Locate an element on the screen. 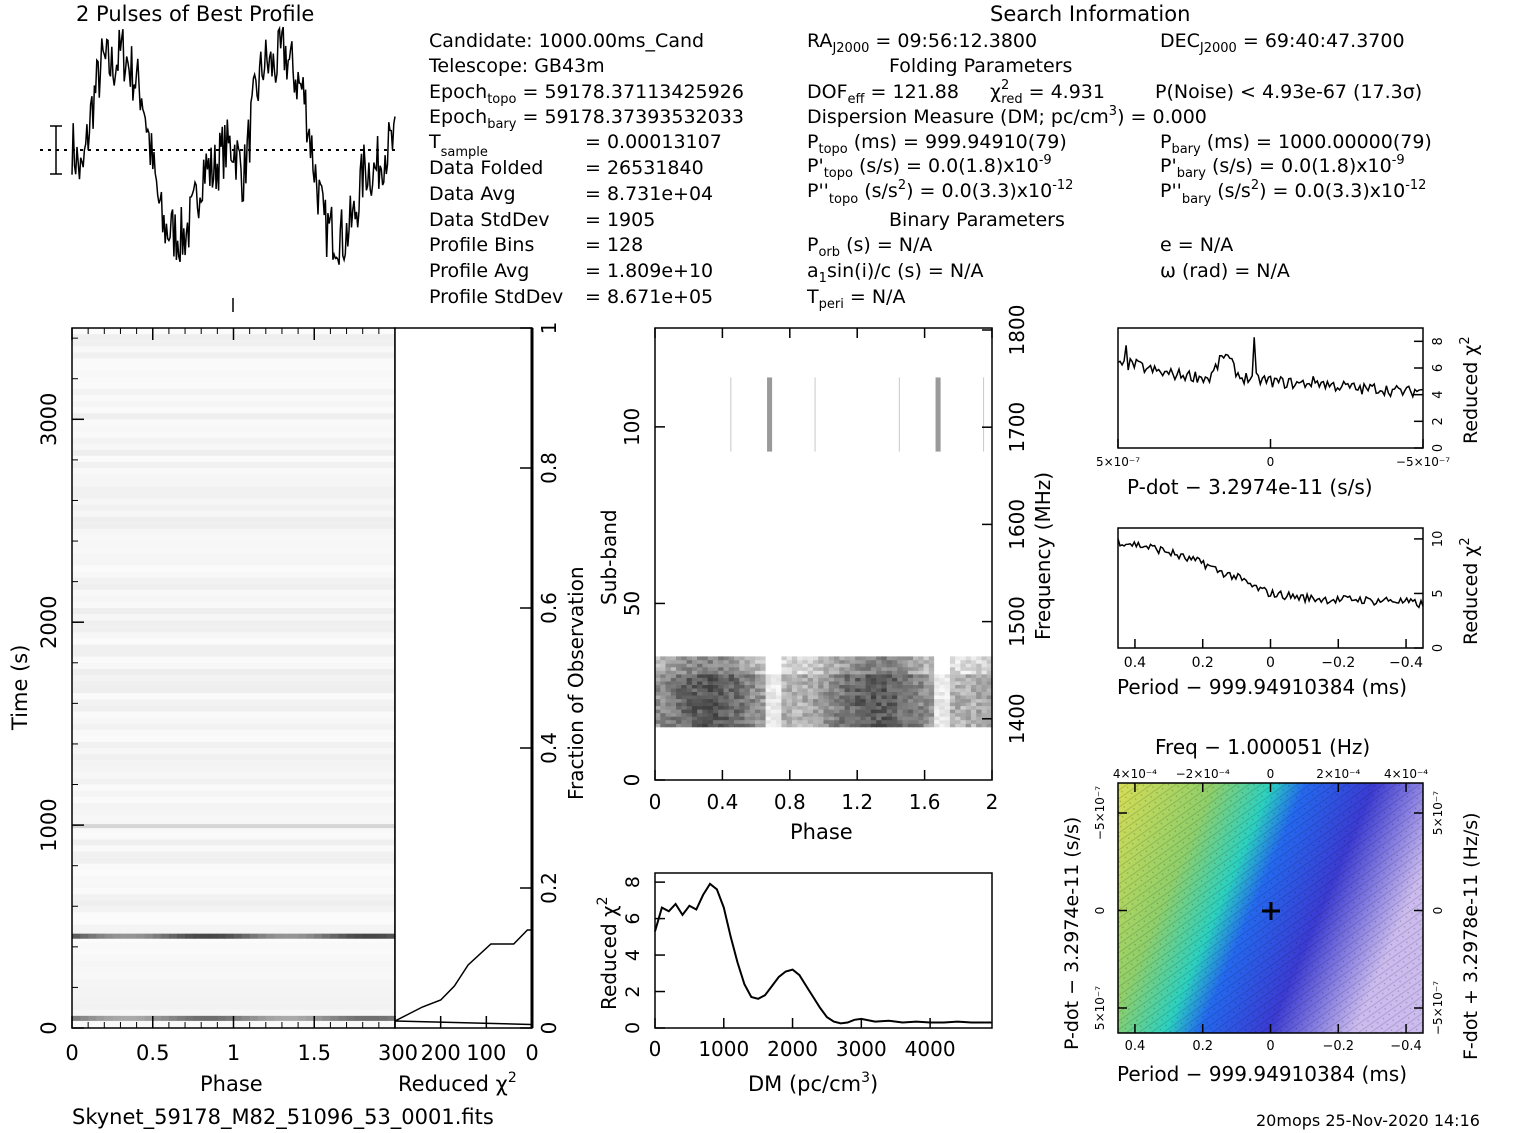 The width and height of the screenshot is (1517, 1133). time-phase-xlabel: Phase is located at coordinates (231, 1084).